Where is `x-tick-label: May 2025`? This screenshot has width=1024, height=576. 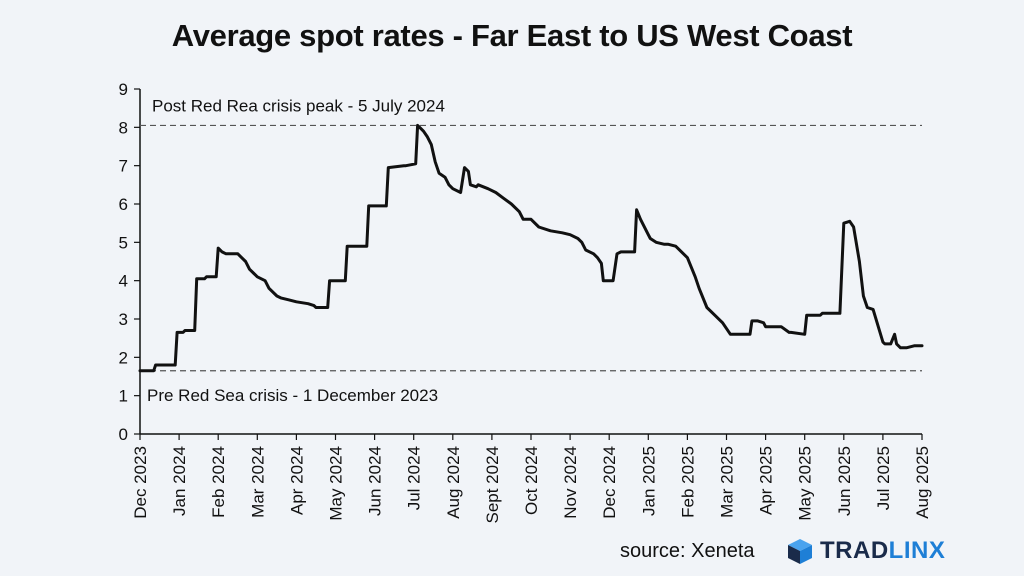 x-tick-label: May 2025 is located at coordinates (805, 483).